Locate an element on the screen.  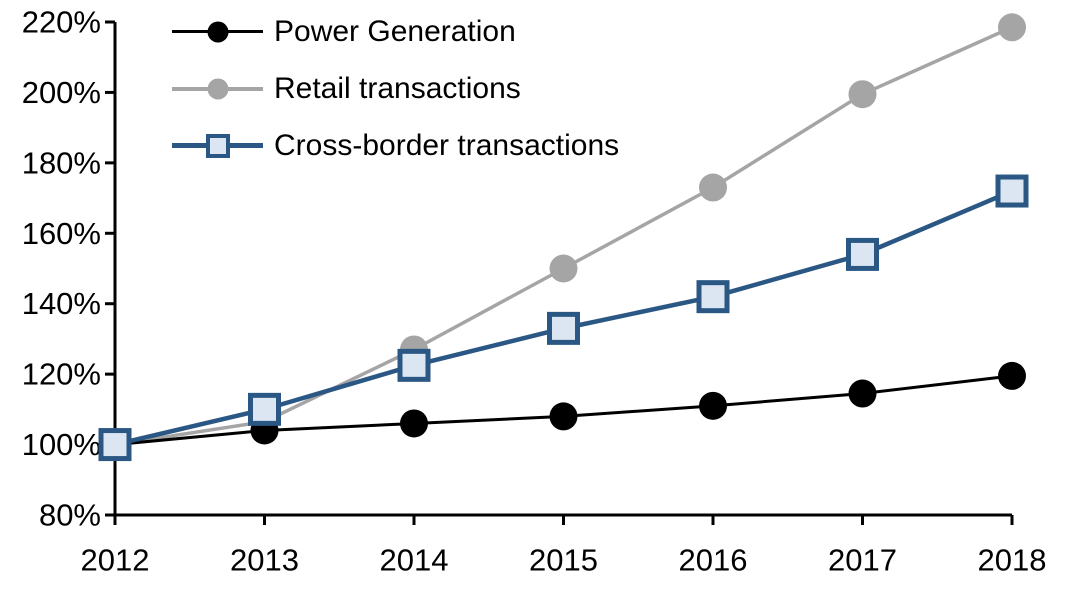
x-tick-label-2014: 2014 is located at coordinates (414, 560).